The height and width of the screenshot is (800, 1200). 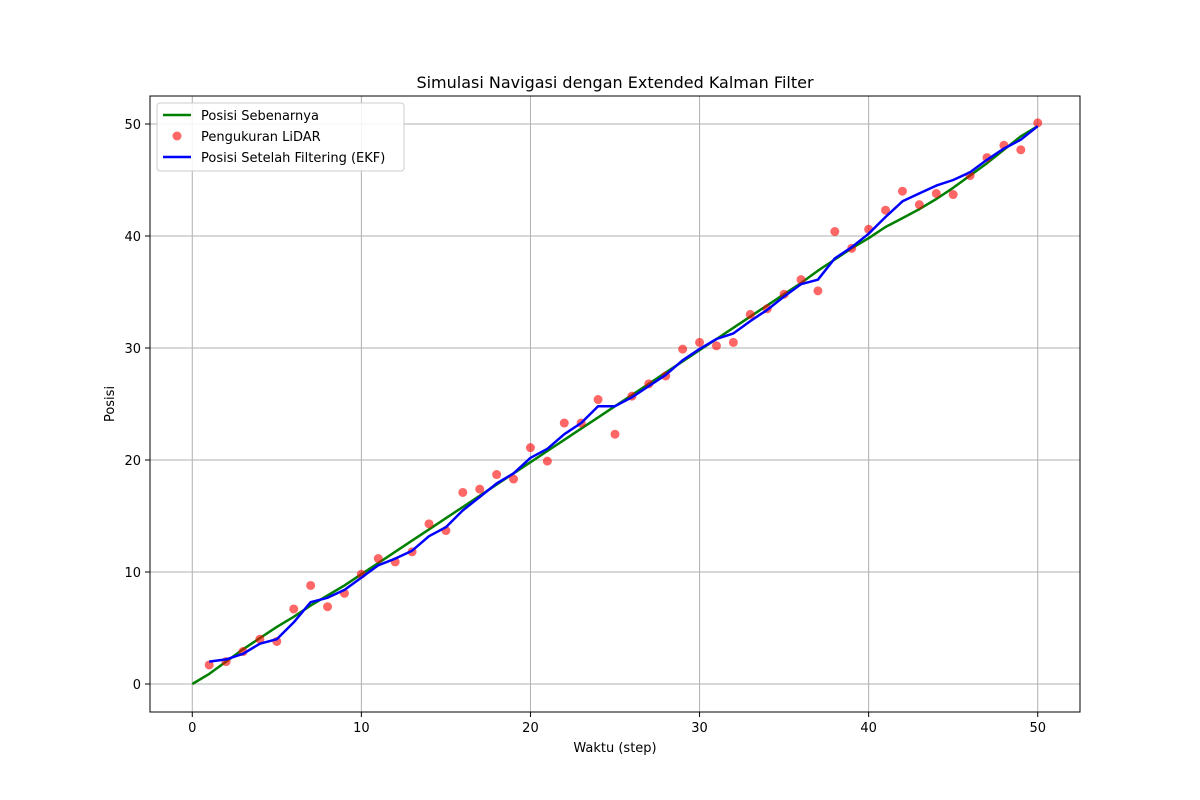 I want to click on legend-box, so click(x=280, y=137).